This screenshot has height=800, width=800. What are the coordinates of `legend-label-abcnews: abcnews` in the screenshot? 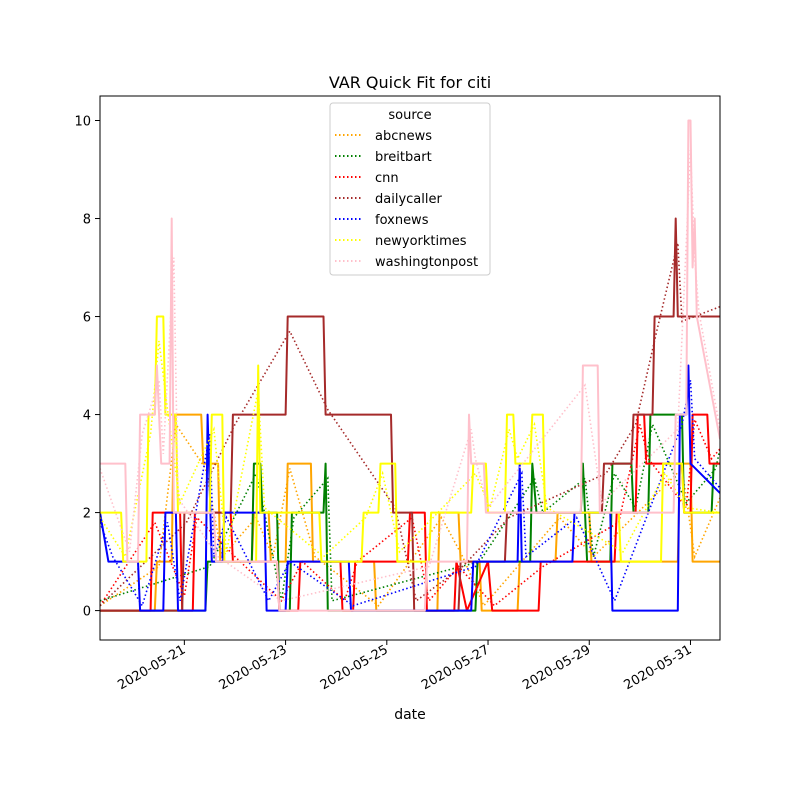 It's located at (403, 136).